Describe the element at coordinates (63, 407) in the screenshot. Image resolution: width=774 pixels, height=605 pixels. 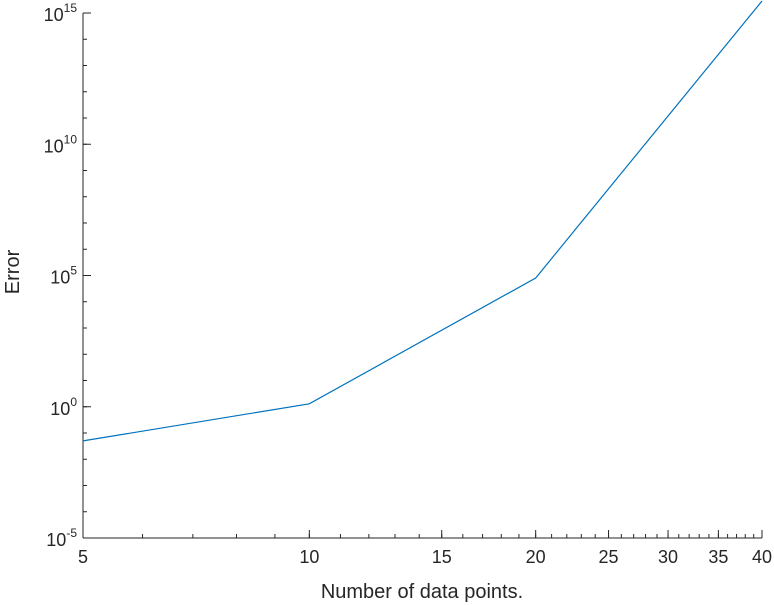
I see `y-tick-label: 10⁰` at that location.